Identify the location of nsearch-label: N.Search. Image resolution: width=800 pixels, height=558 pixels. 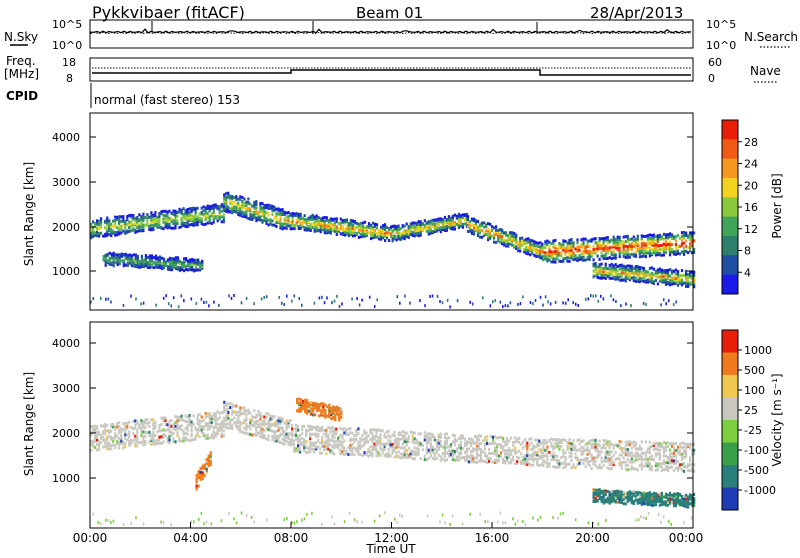
(771, 37).